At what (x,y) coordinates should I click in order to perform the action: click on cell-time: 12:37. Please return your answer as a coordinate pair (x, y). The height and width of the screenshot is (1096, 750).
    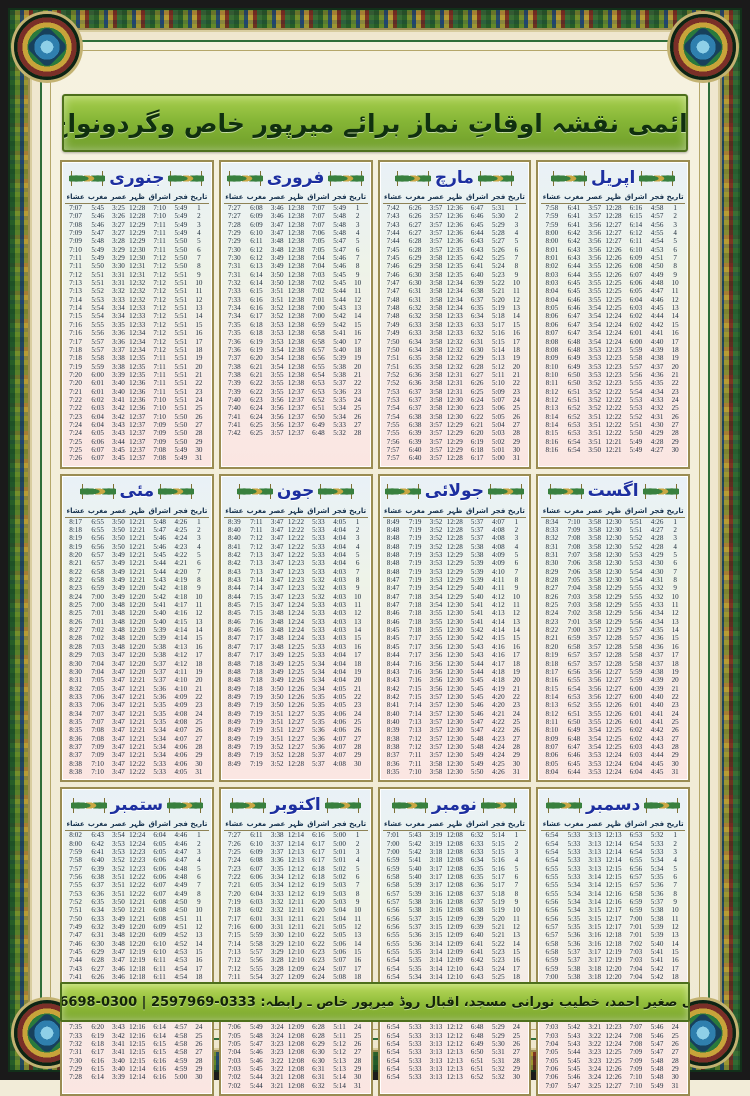
    Looking at the image, I should click on (137, 416).